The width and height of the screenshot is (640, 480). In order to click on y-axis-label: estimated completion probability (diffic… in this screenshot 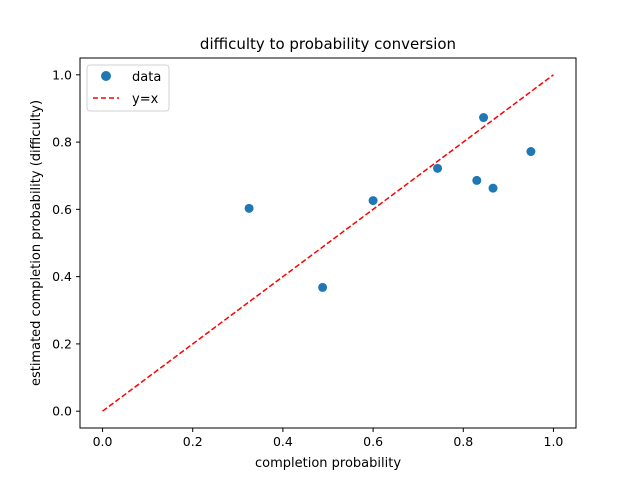, I will do `click(36, 243)`.